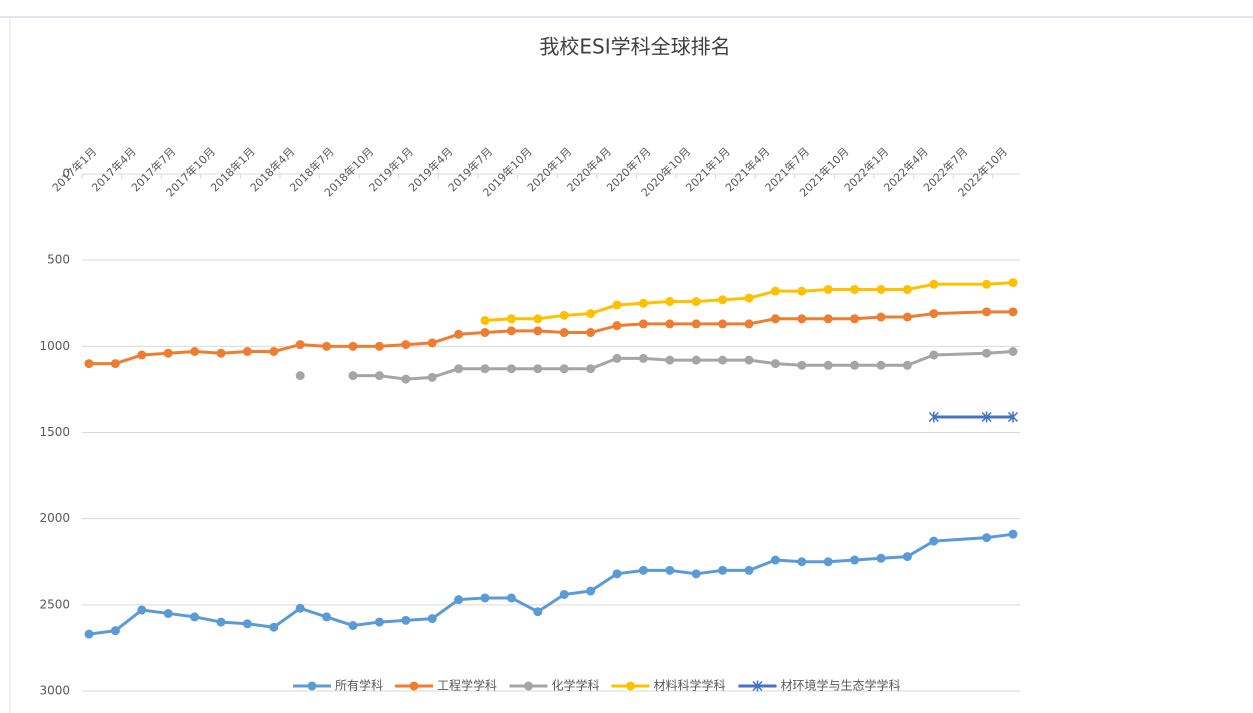  I want to click on legend-label: 所有学科, so click(359, 685).